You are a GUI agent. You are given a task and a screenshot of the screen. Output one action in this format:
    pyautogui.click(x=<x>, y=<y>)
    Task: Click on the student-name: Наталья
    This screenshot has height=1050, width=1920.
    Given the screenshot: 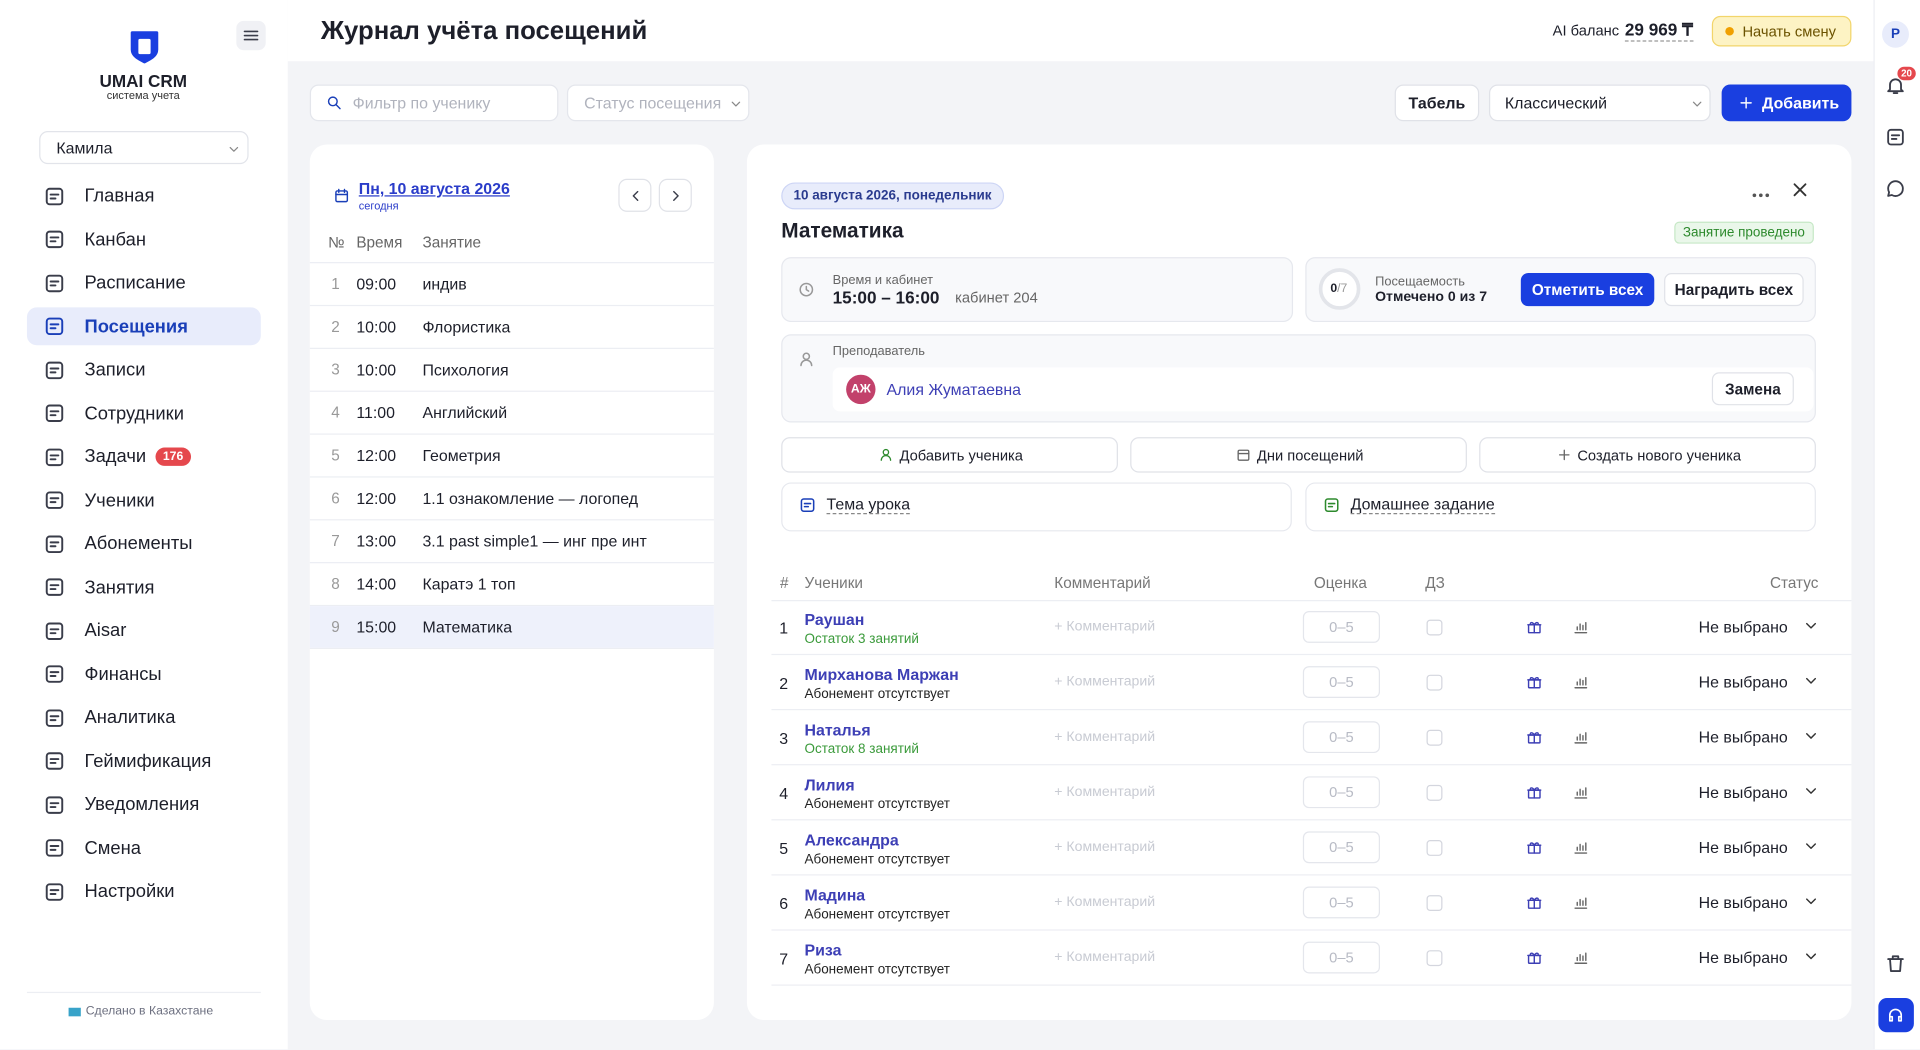 What is the action you would take?
    pyautogui.click(x=837, y=729)
    